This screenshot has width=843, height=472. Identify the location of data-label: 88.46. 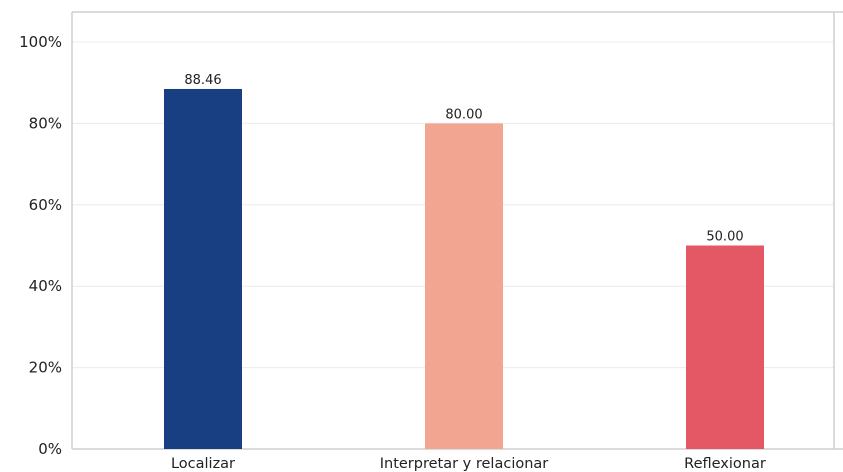
(202, 80).